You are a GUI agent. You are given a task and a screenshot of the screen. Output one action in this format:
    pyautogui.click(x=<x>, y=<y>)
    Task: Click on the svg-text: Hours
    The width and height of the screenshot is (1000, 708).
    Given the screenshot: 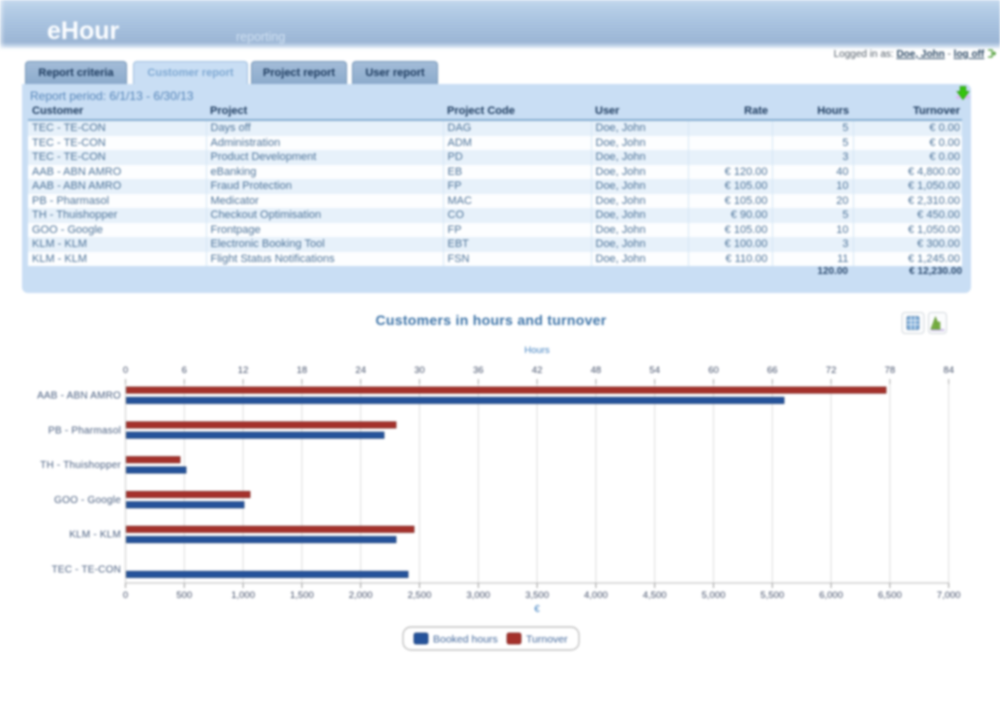 What is the action you would take?
    pyautogui.click(x=537, y=350)
    